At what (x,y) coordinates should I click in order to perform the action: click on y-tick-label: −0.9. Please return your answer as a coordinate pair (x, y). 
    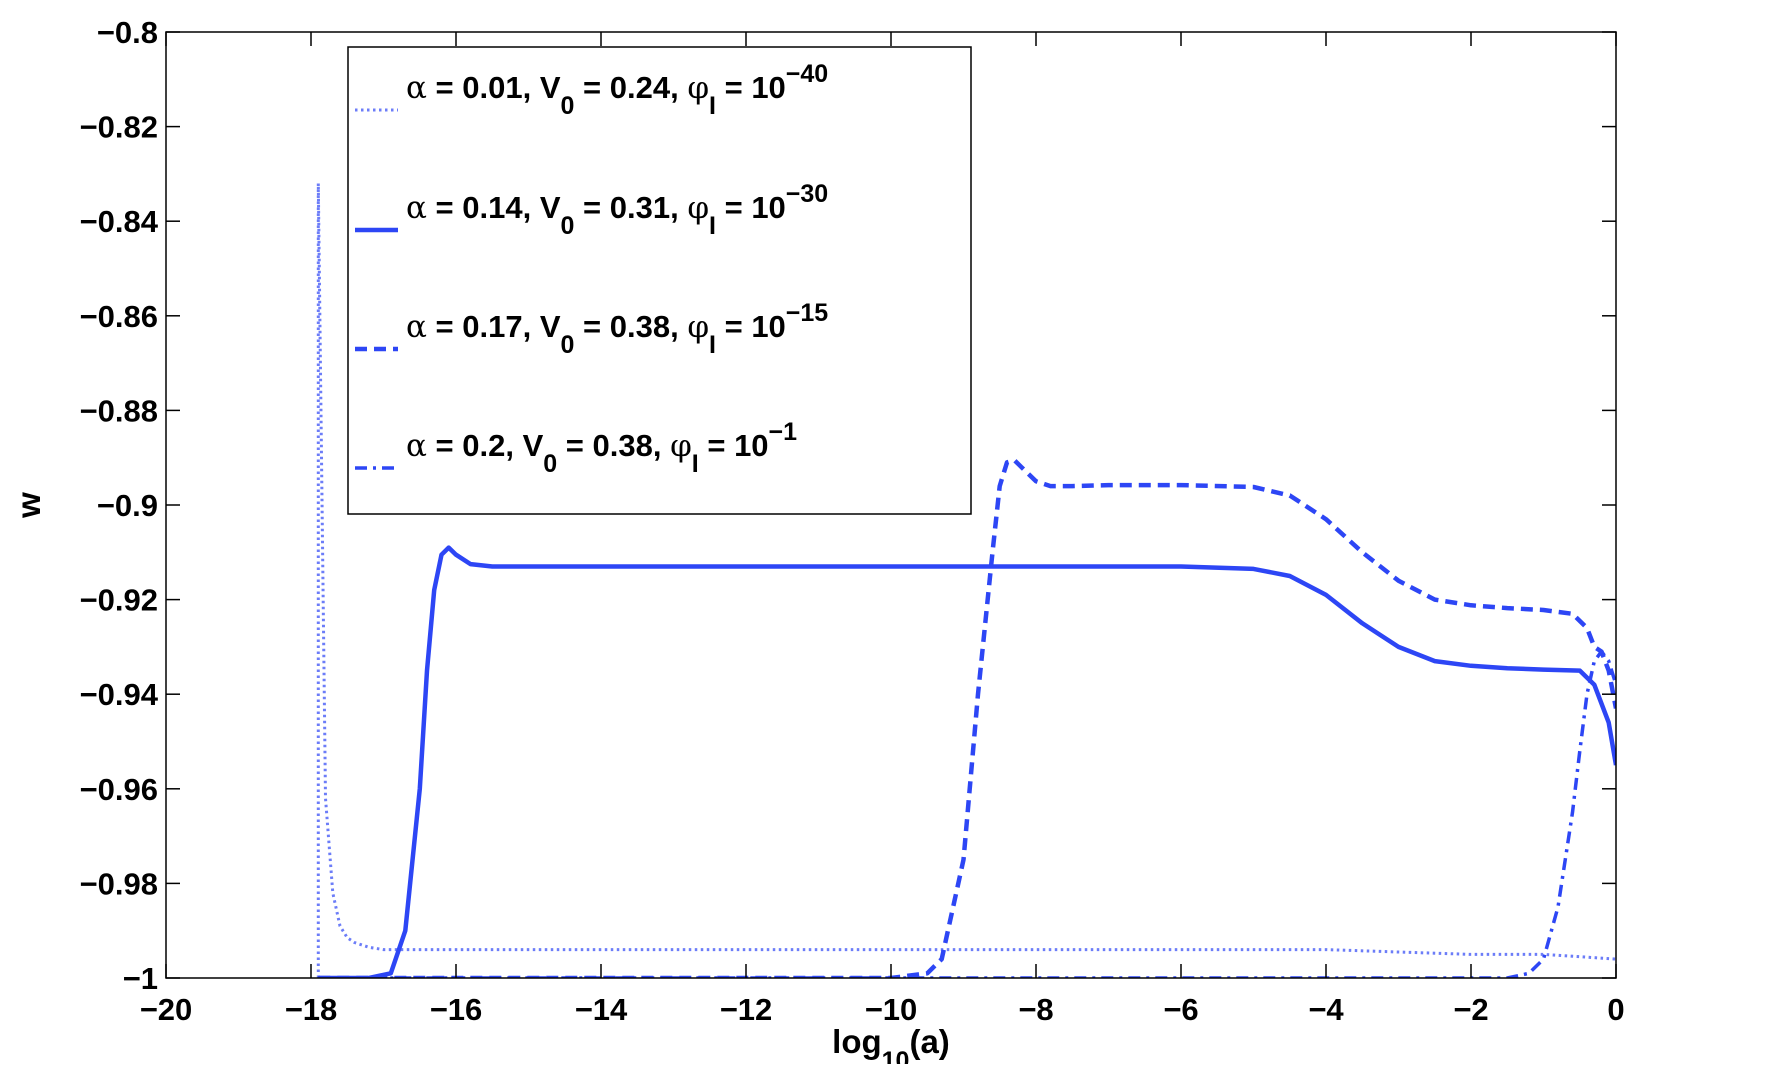
    Looking at the image, I should click on (127, 505).